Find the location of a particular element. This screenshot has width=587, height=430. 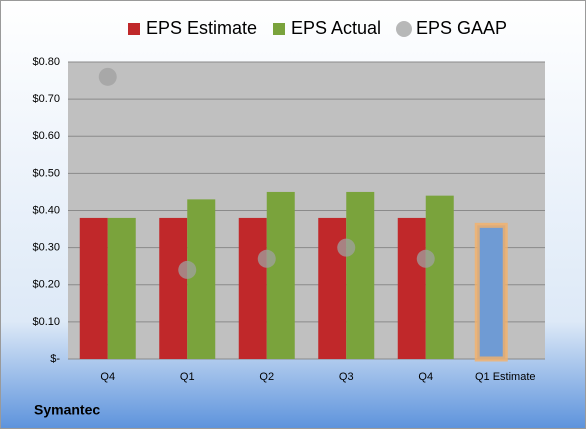

y-tick-label: $0.30 is located at coordinates (46, 248).